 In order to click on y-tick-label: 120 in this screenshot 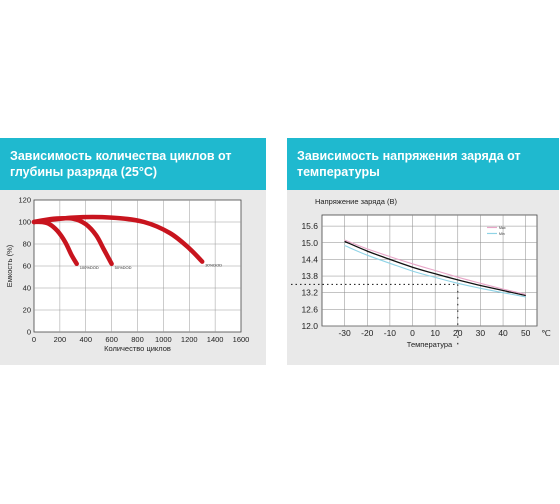, I will do `click(24, 200)`.